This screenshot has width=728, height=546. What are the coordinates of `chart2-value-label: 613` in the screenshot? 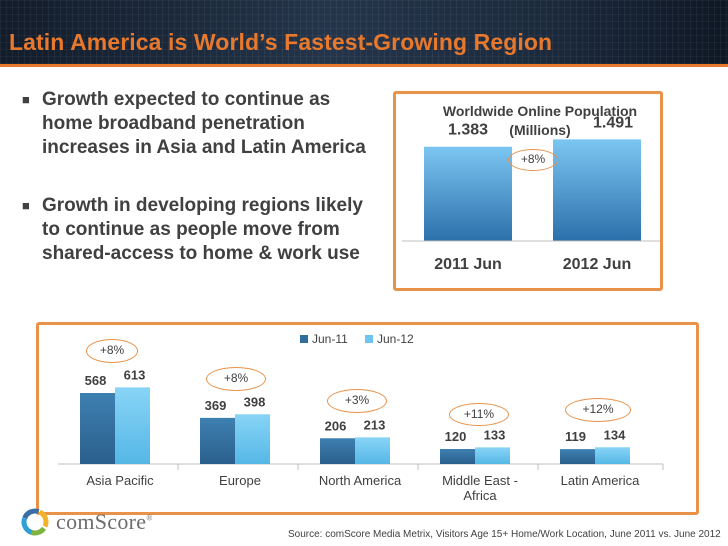 It's located at (135, 374).